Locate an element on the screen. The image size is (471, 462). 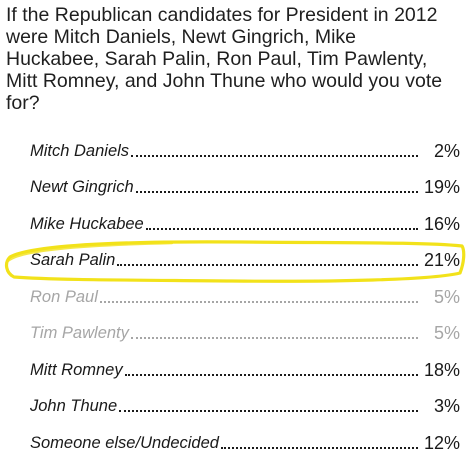
result-row-mitt-romney: Mitt Romney 18% is located at coordinates (245, 370).